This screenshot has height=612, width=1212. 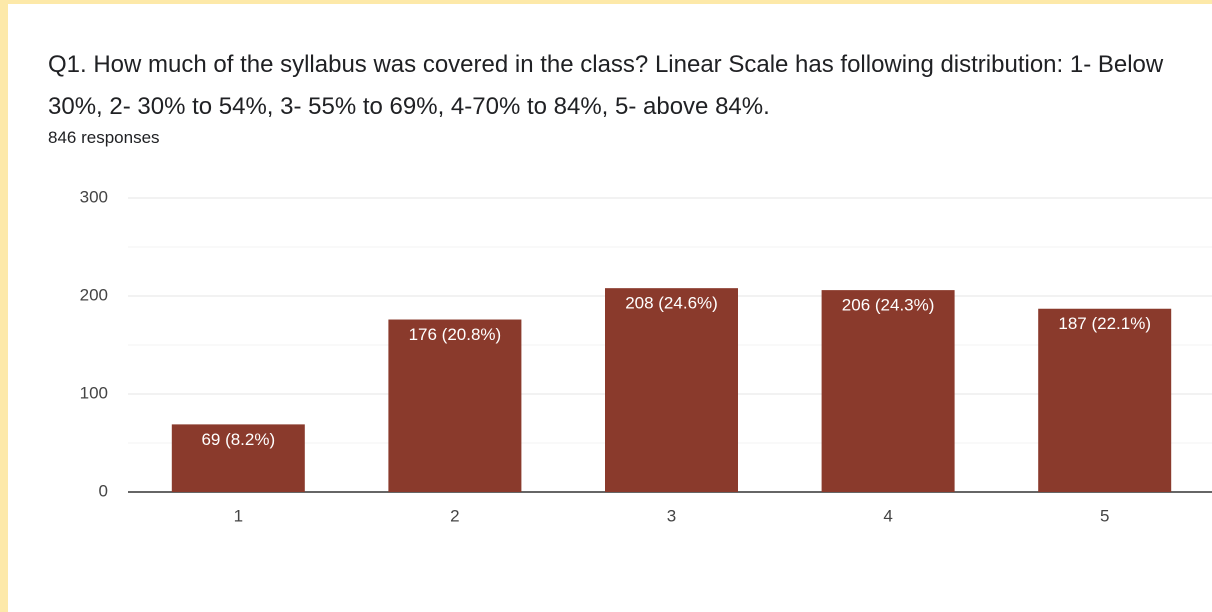 What do you see at coordinates (671, 303) in the screenshot?
I see `data-label: 208 (24.6%)` at bounding box center [671, 303].